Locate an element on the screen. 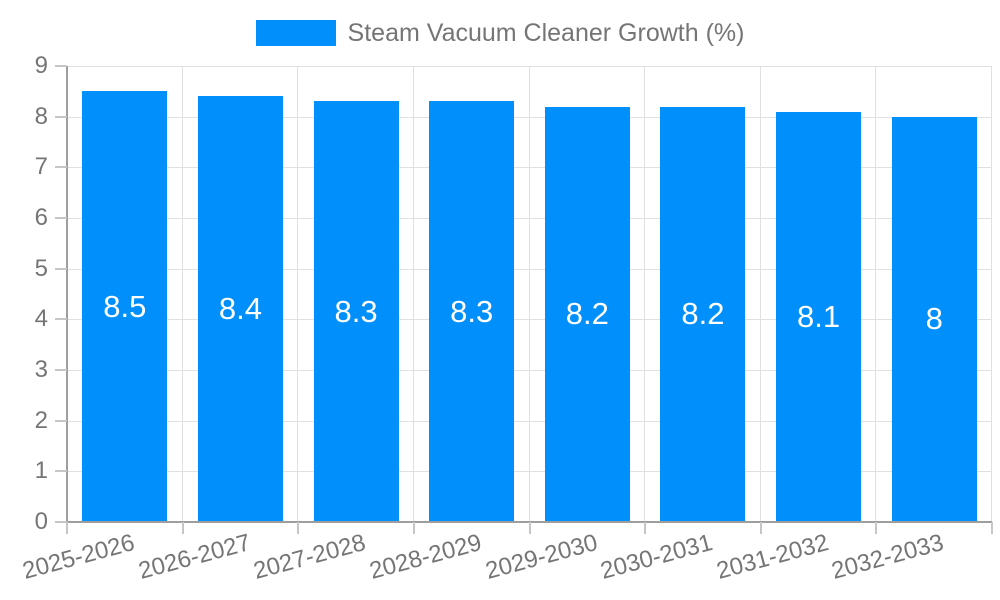 This screenshot has width=1000, height=600. bar: 8.4 is located at coordinates (240, 309).